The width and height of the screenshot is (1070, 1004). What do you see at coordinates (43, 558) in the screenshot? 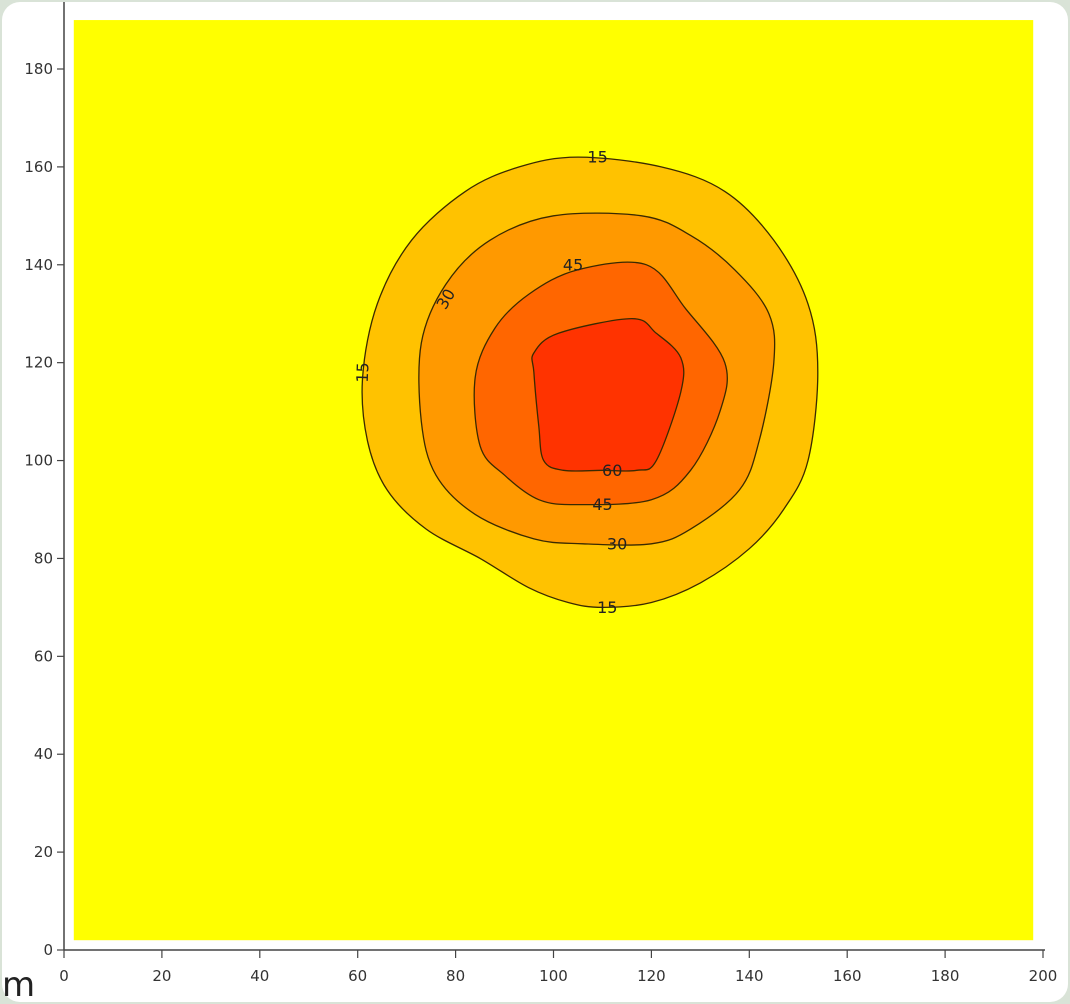
I see `y-tick-label: 80` at bounding box center [43, 558].